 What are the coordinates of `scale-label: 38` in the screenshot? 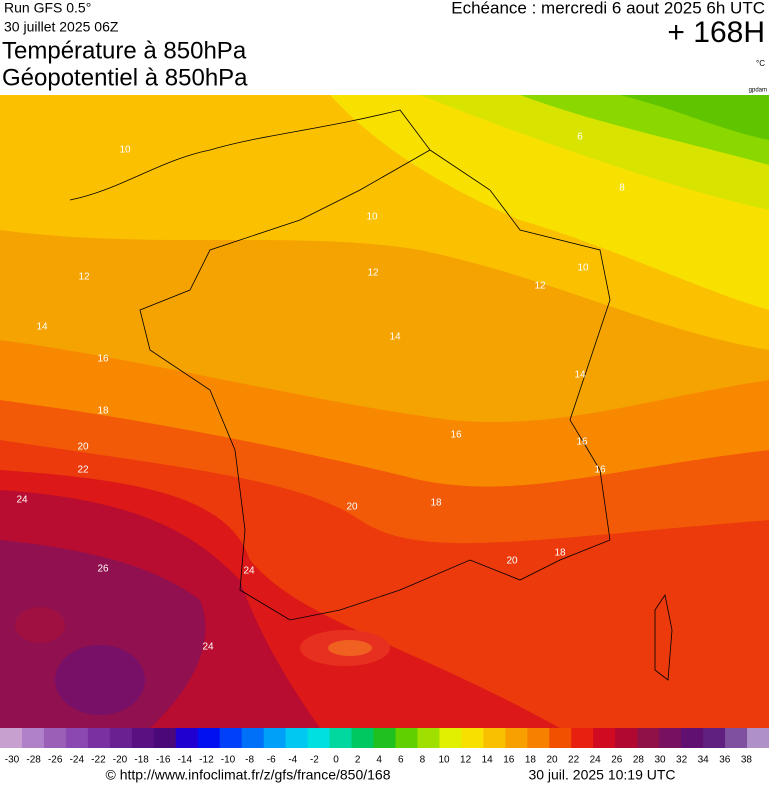 It's located at (747, 760).